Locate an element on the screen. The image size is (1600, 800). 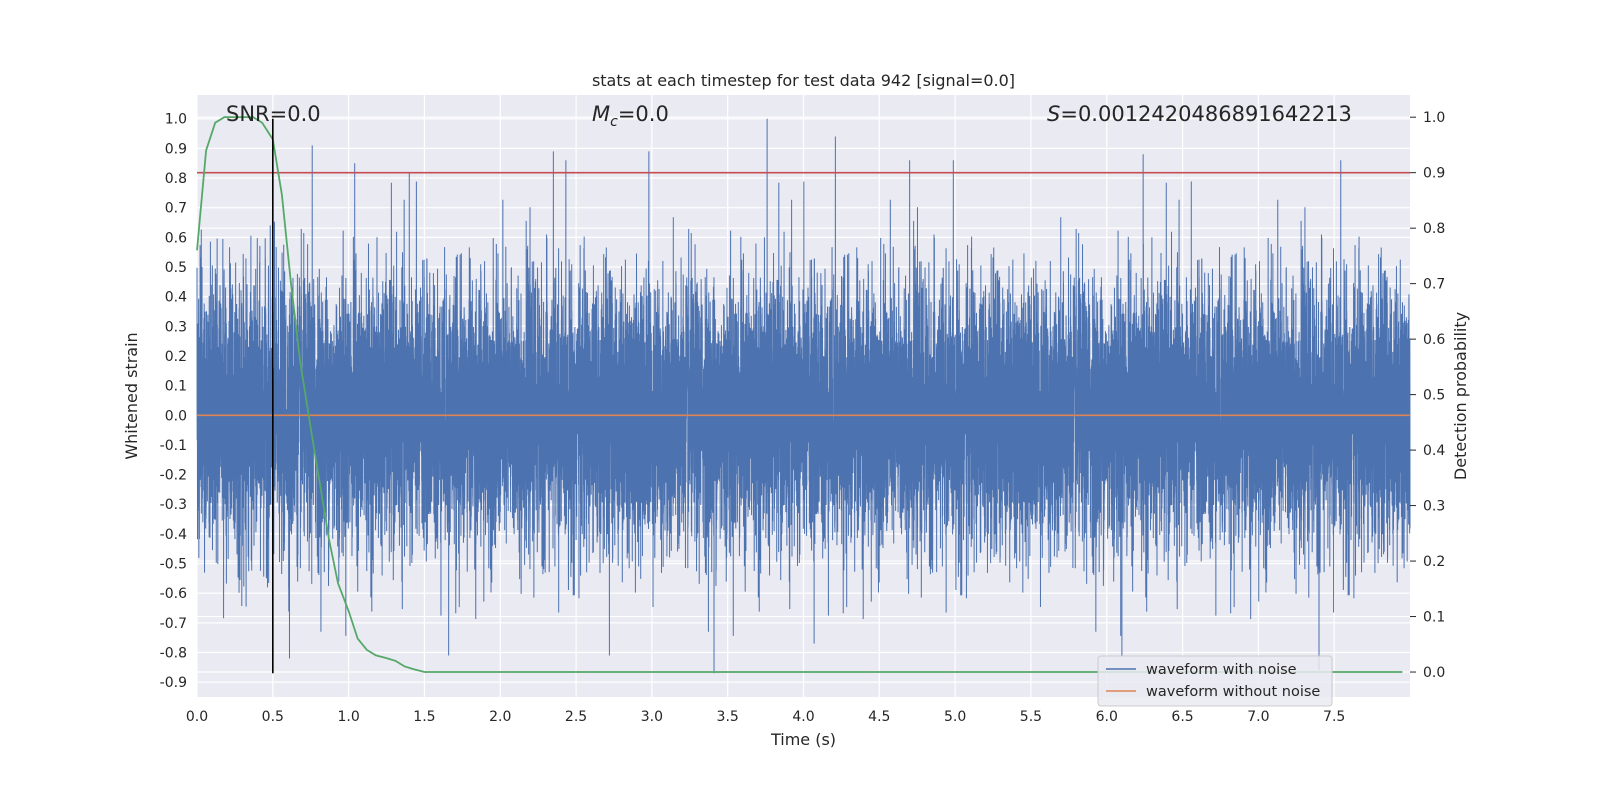
y-tick-label: 0.5 is located at coordinates (176, 268).